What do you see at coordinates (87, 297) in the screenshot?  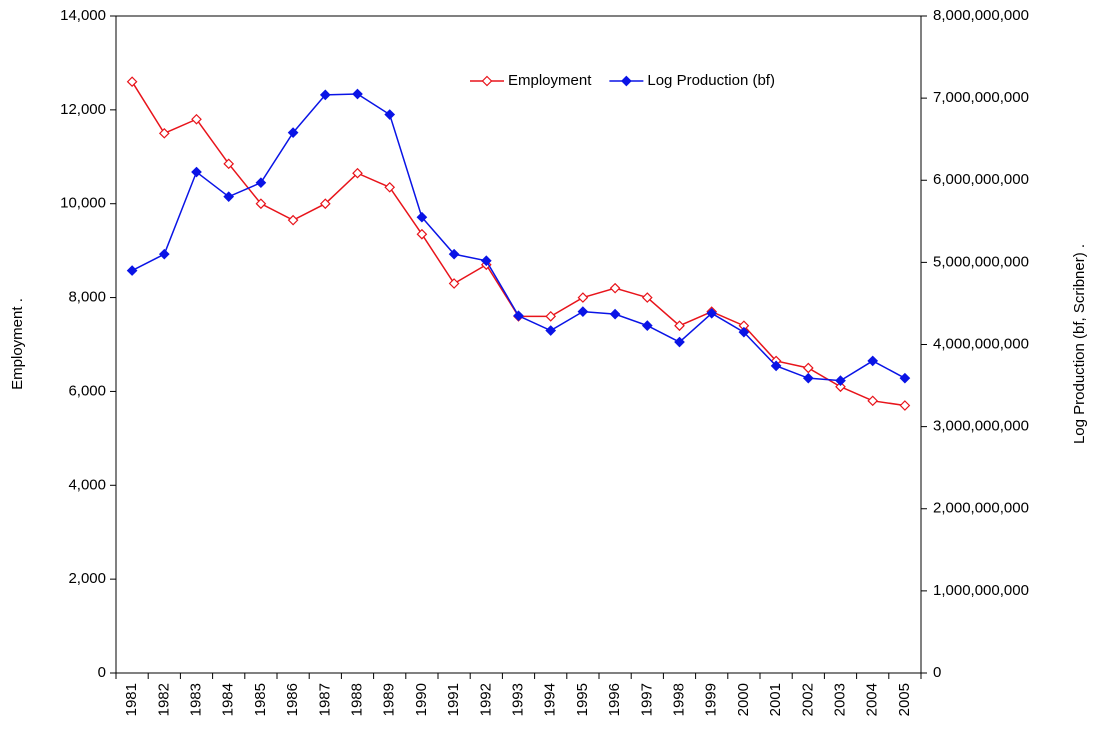 I see `y-tick-label: 8,000` at bounding box center [87, 297].